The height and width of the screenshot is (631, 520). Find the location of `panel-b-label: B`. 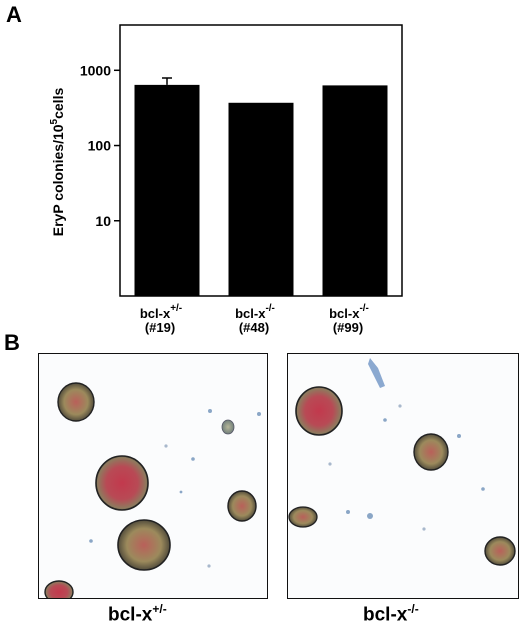

panel-b-label: B is located at coordinates (12, 342).